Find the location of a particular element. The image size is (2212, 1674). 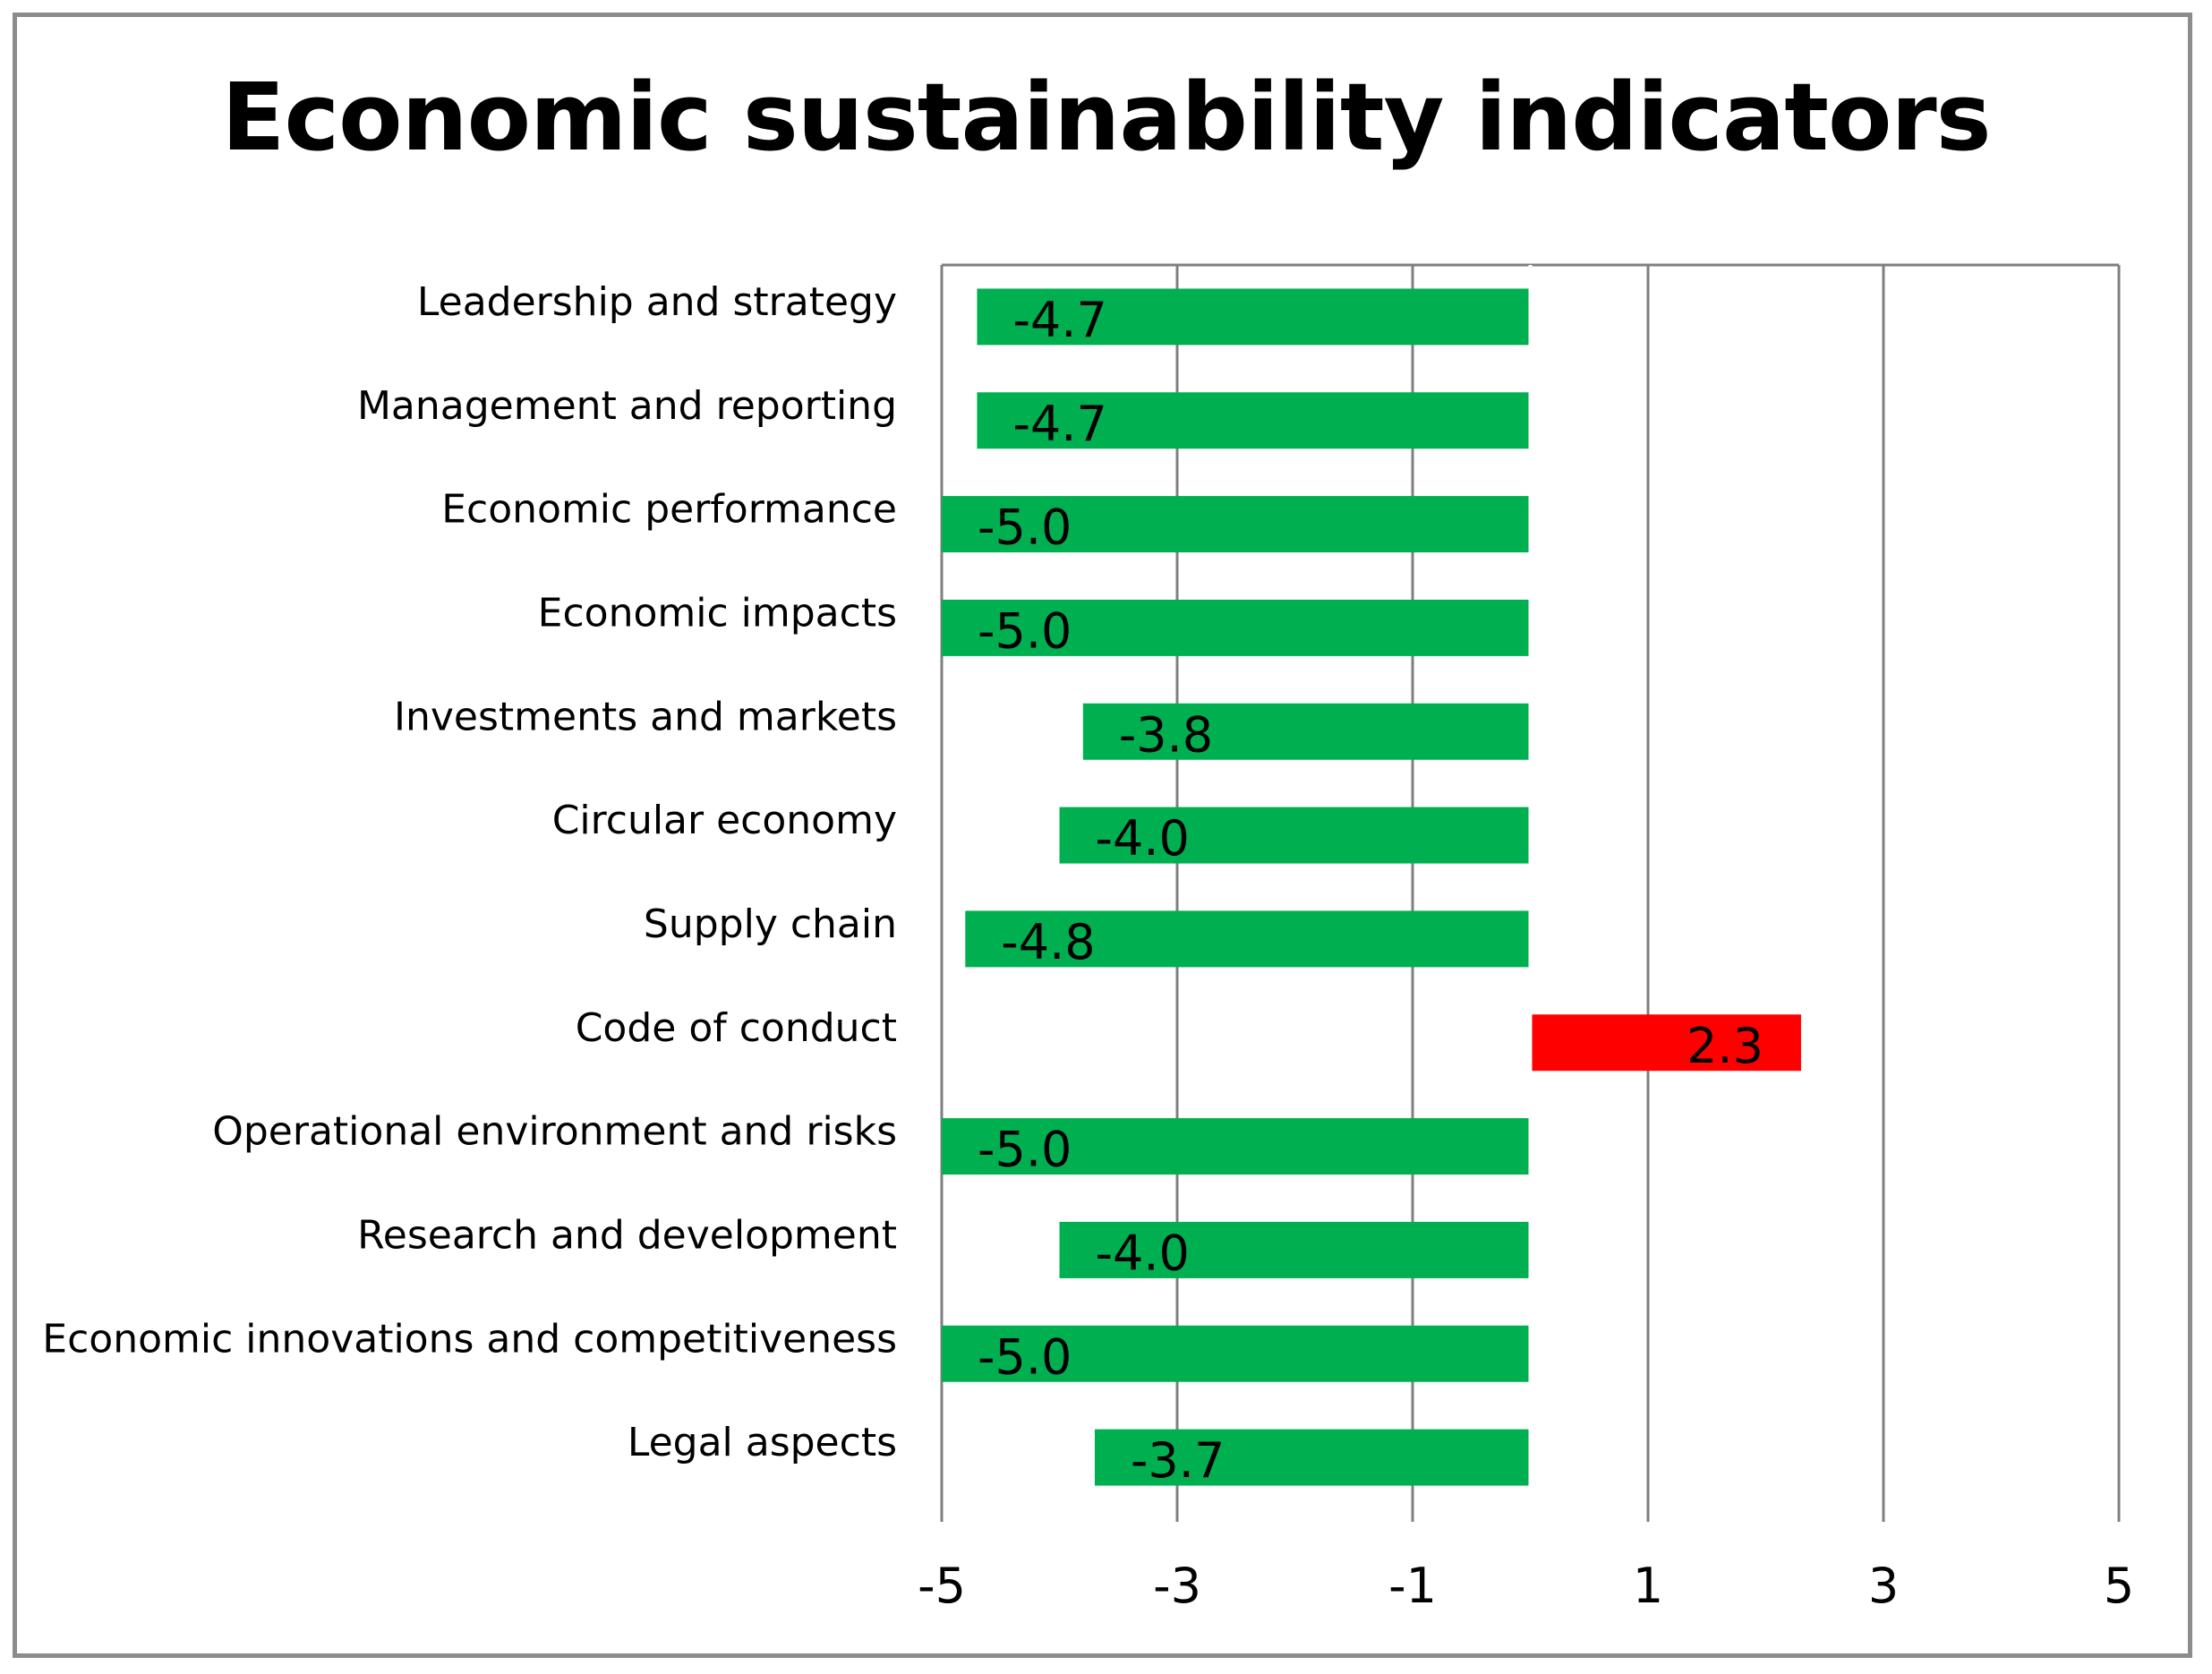

data-label: -3.7 is located at coordinates (1178, 1460).